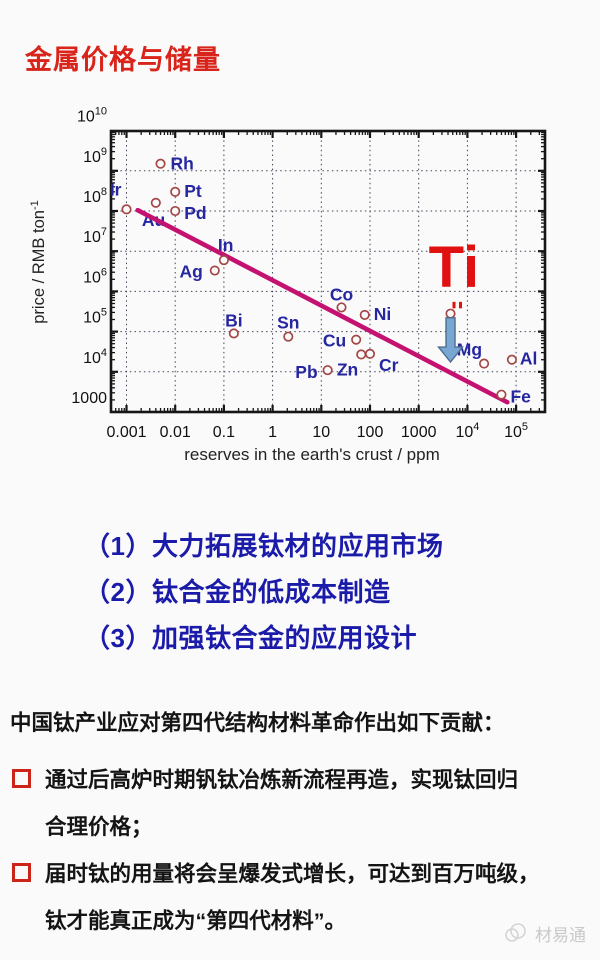 Image resolution: width=600 pixels, height=960 pixels. Describe the element at coordinates (214, 270) in the screenshot. I see `data-point-Ag` at that location.